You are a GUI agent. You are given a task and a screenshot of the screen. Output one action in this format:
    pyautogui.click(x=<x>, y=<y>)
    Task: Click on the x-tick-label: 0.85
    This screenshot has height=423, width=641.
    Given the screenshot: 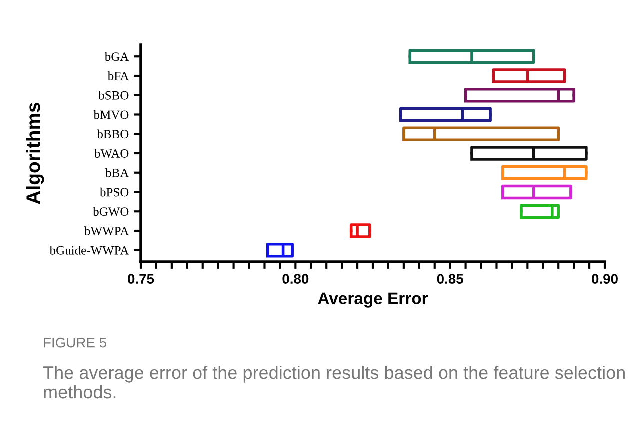 What is the action you would take?
    pyautogui.click(x=450, y=279)
    